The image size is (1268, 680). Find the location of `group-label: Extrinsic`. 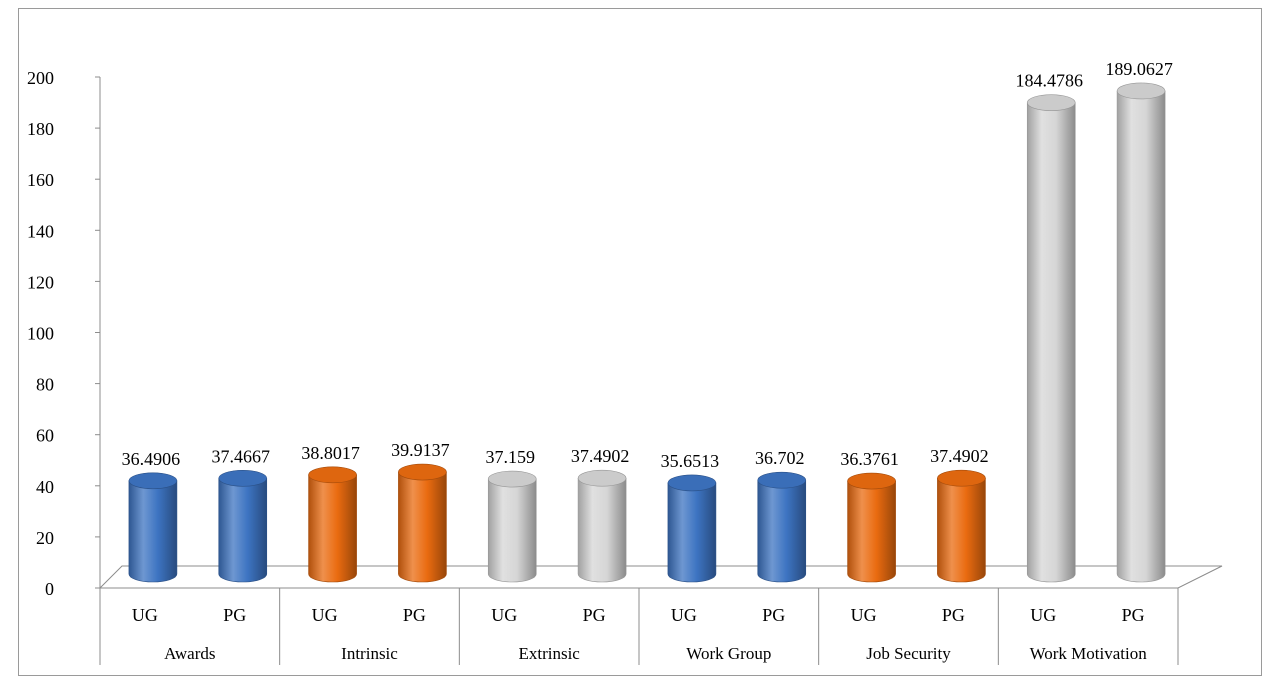

group-label: Extrinsic is located at coordinates (549, 653).